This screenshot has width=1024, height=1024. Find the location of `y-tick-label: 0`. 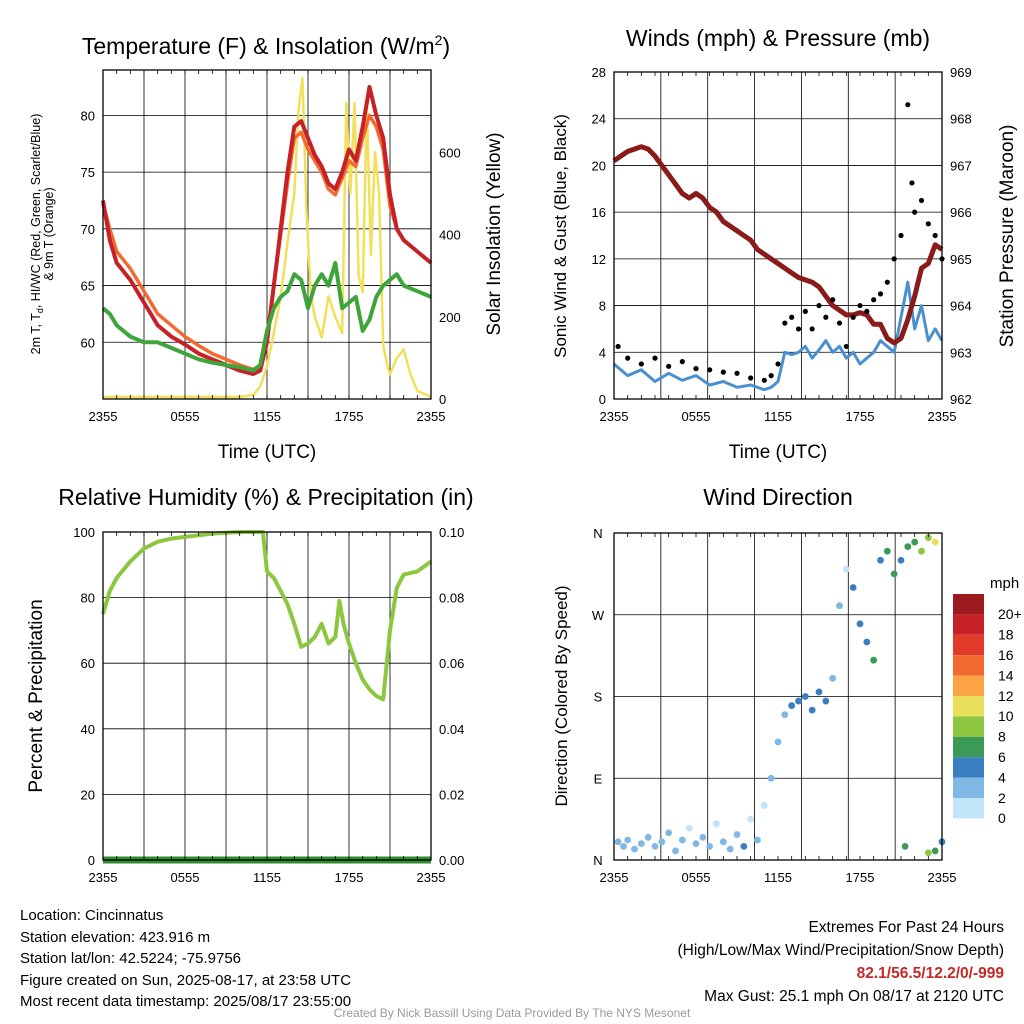

y-tick-label: 0 is located at coordinates (602, 399).